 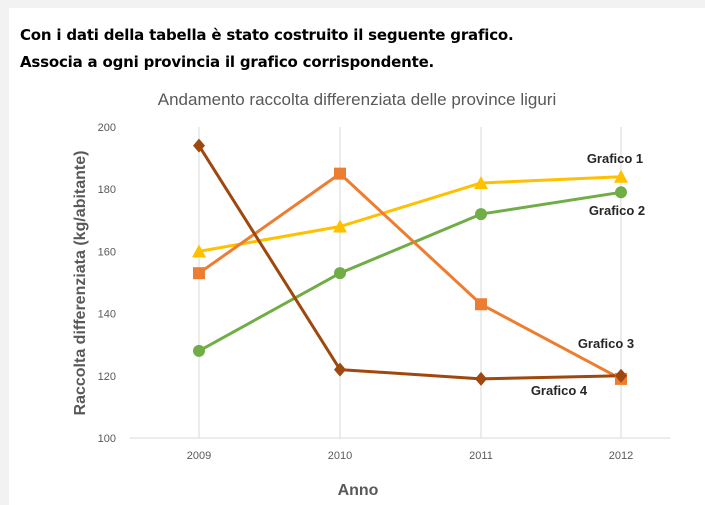 What do you see at coordinates (615, 158) in the screenshot?
I see `series-label-1: Grafico 1` at bounding box center [615, 158].